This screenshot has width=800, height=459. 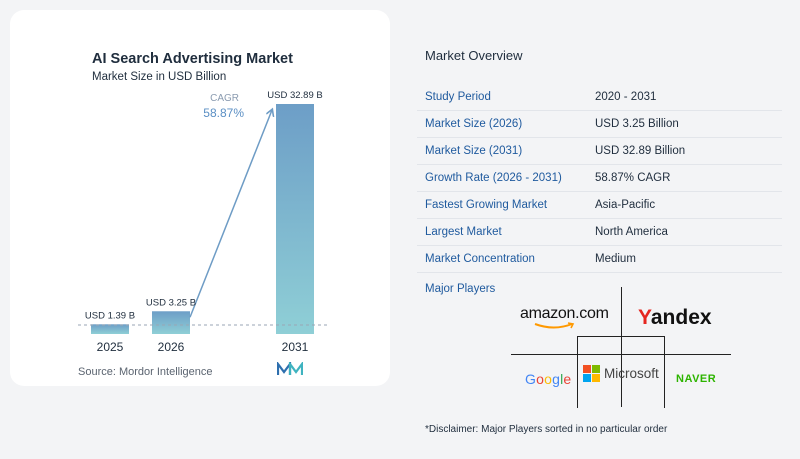 What do you see at coordinates (684, 124) in the screenshot?
I see `overview-row-value: USD 3.25 Billion` at bounding box center [684, 124].